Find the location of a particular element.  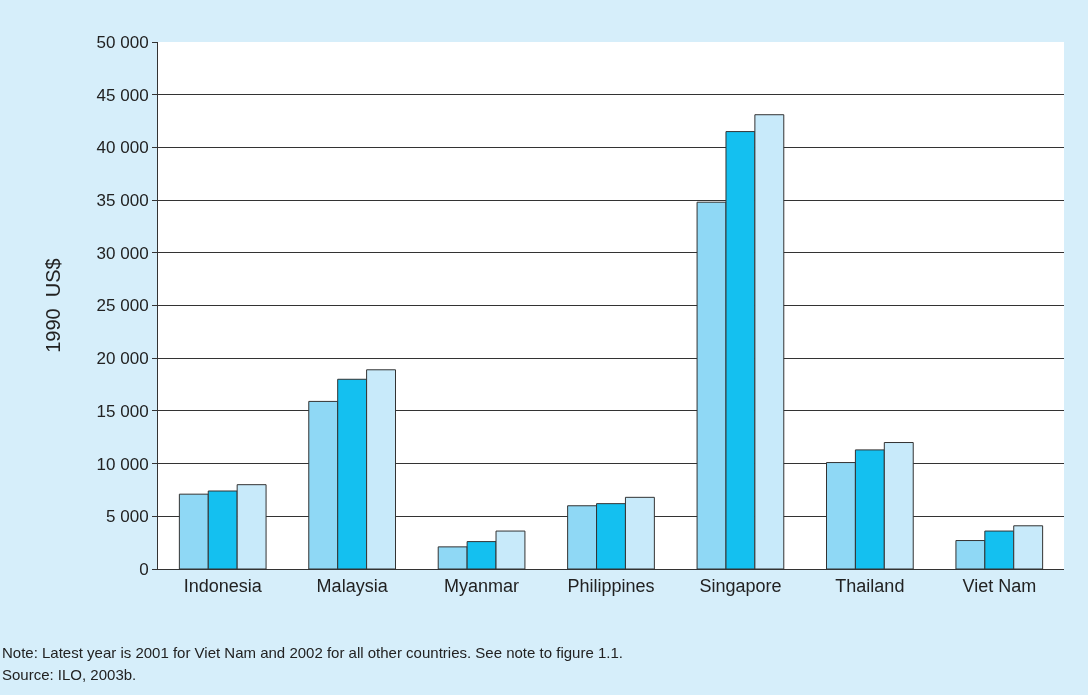

y-tick-label: 0 is located at coordinates (144, 569).